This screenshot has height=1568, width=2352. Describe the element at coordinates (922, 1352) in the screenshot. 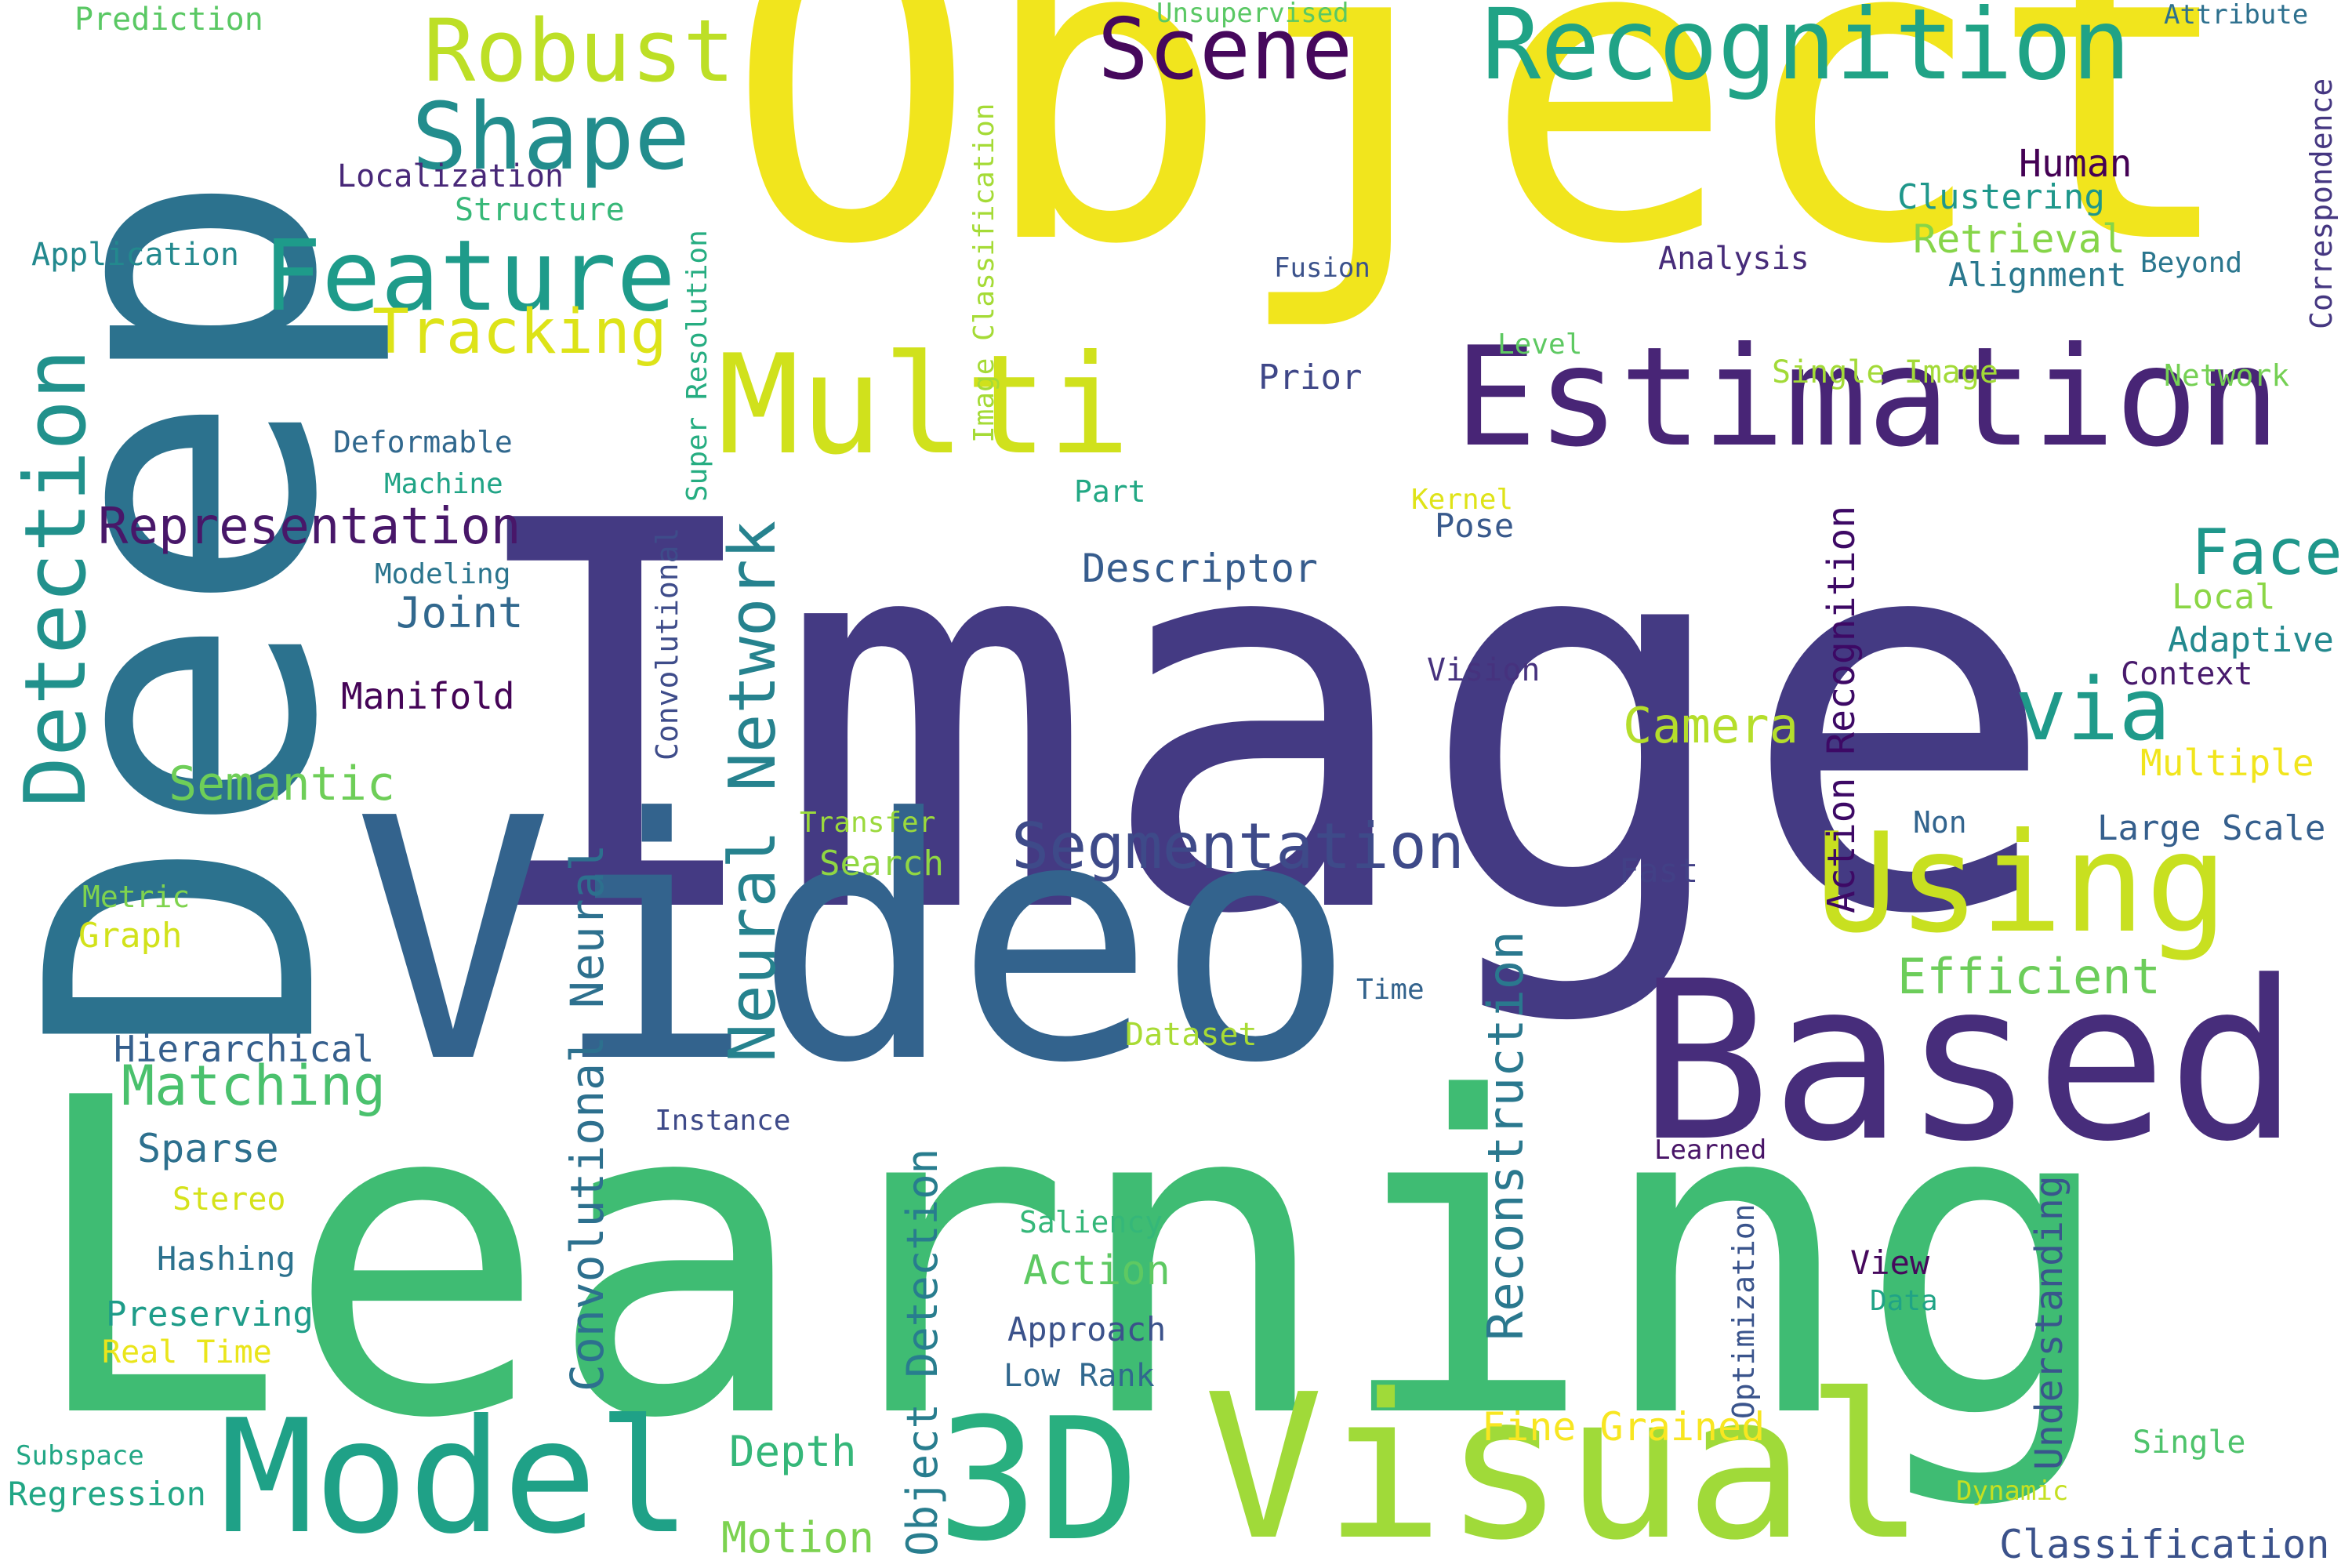

I see `word-object-detection: Object Detection` at that location.